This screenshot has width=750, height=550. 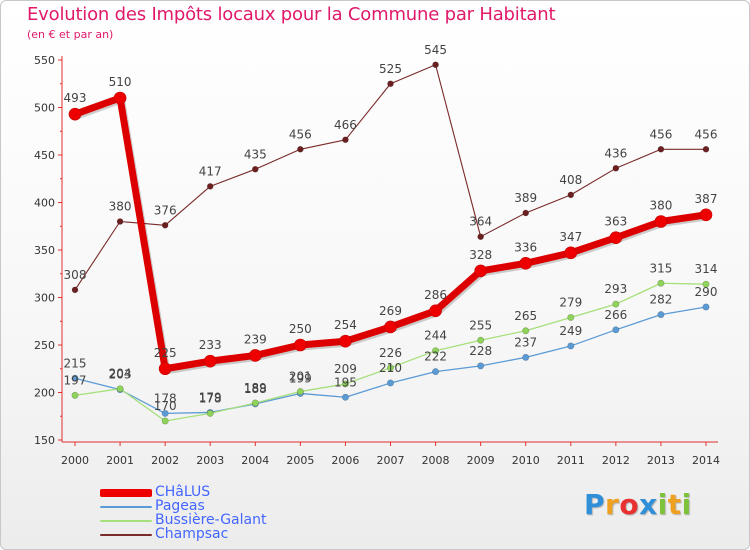 I want to click on x-tick-label: 2000, so click(x=75, y=460).